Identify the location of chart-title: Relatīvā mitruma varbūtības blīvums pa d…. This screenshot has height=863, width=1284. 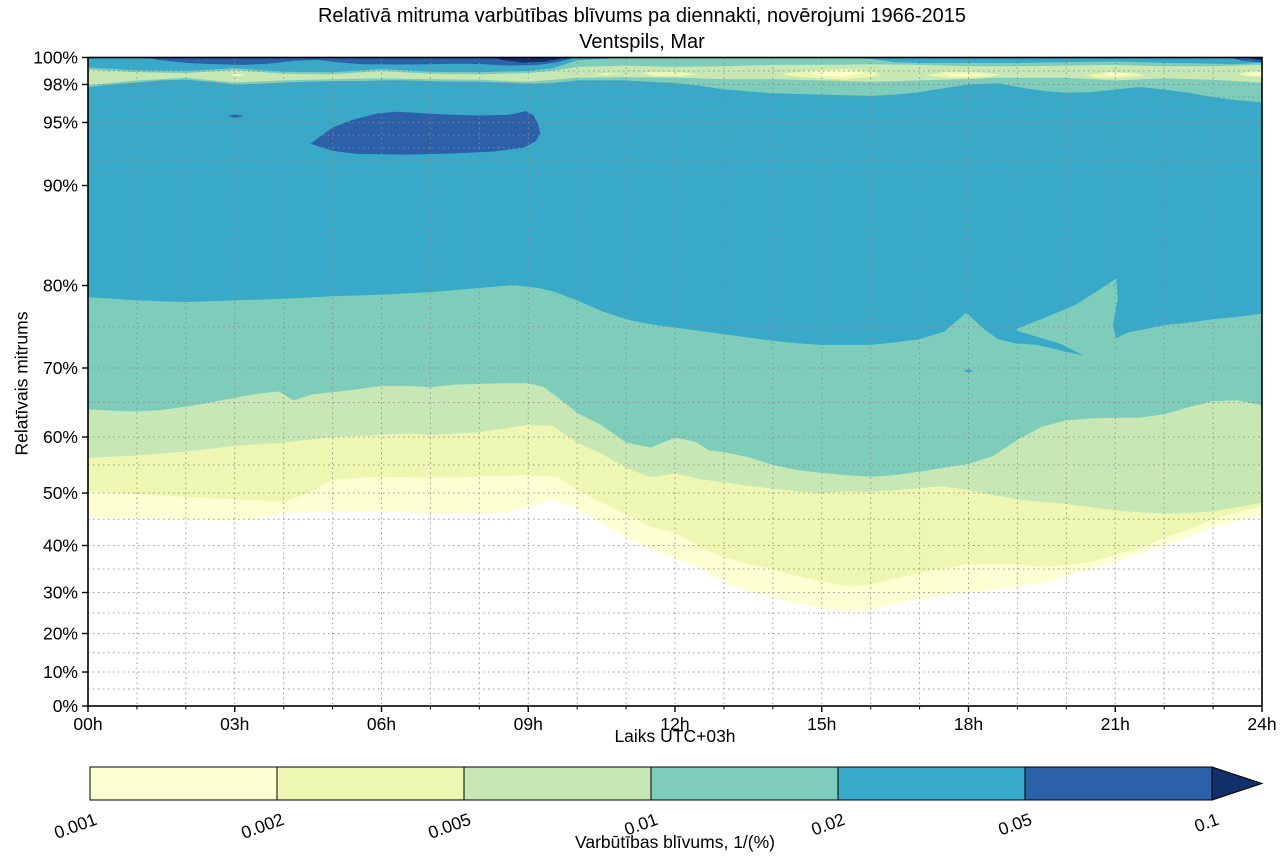
(642, 16).